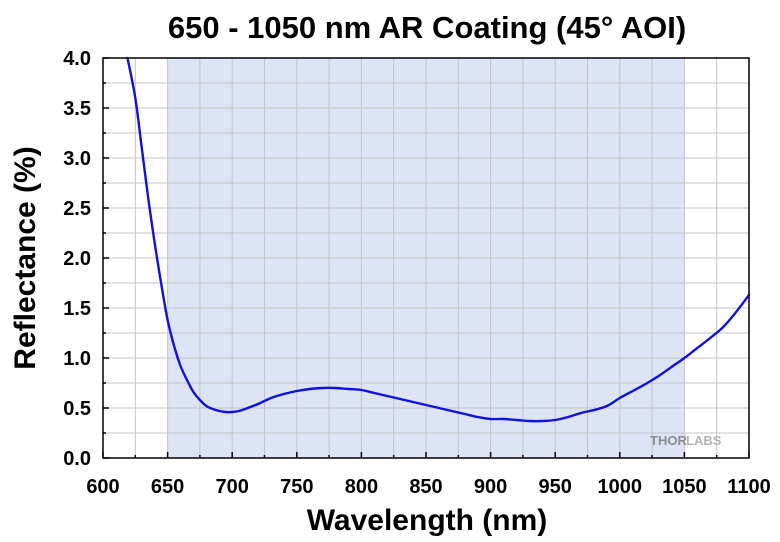 This screenshot has height=542, width=780. What do you see at coordinates (490, 487) in the screenshot?
I see `x-tick-label: 900` at bounding box center [490, 487].